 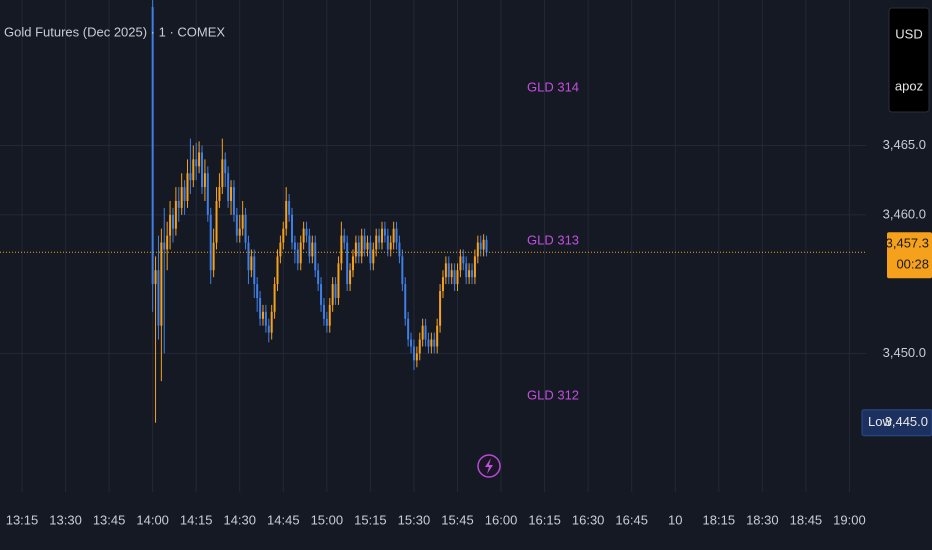 I want to click on y-tick-label: 3,465.0, so click(x=904, y=144).